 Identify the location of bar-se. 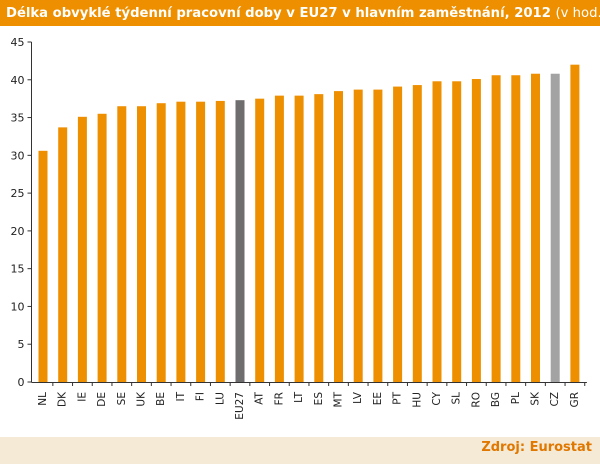
(122, 244).